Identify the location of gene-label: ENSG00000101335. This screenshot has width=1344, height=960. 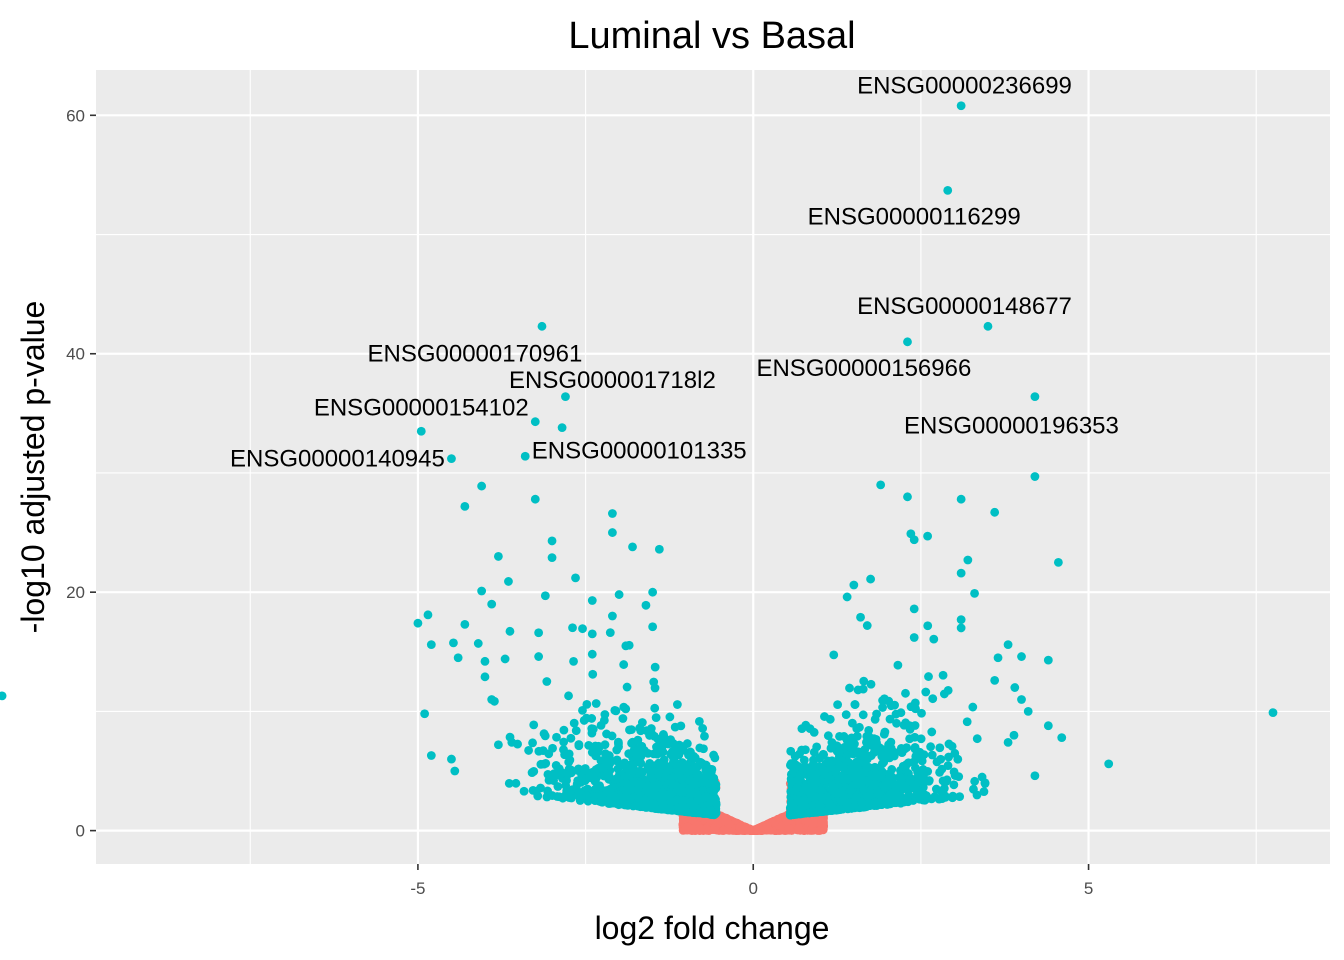
(639, 450).